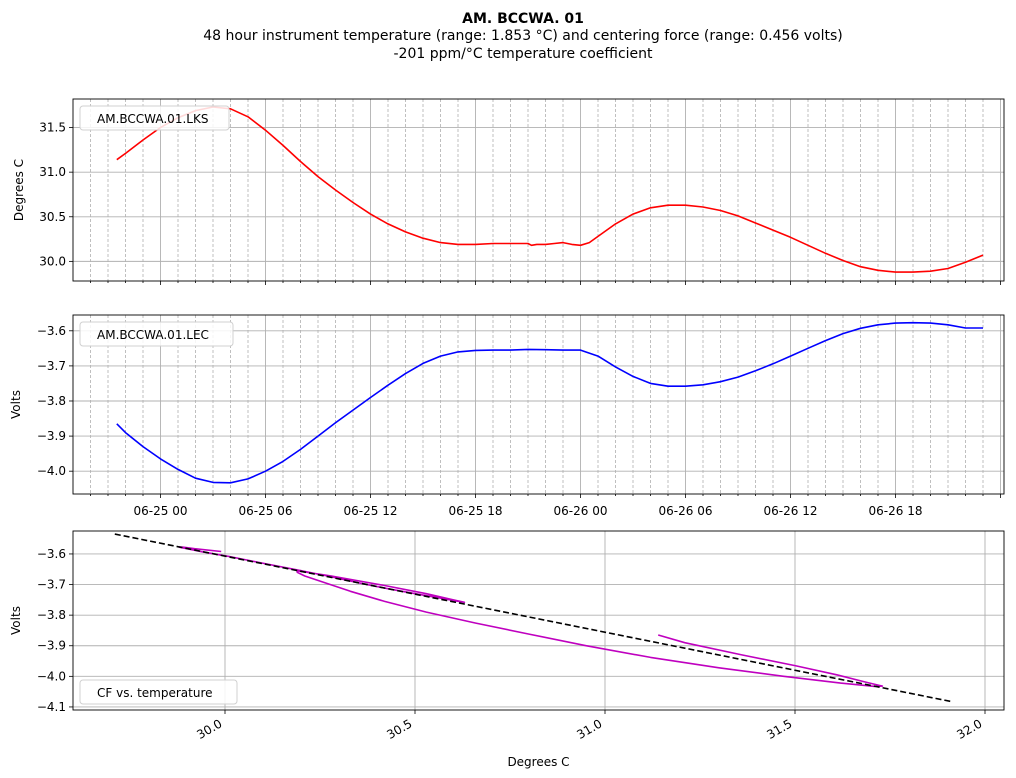 This screenshot has width=1016, height=778. What do you see at coordinates (538, 762) in the screenshot?
I see `x-axis-label: Degrees C` at bounding box center [538, 762].